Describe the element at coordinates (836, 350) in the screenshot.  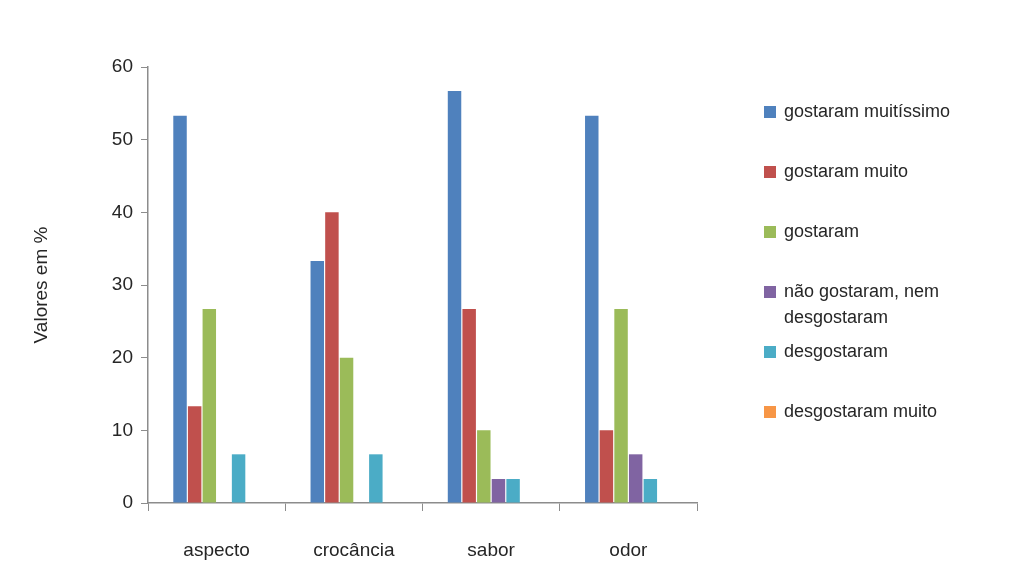
I see `legend-label: desgostaram` at that location.